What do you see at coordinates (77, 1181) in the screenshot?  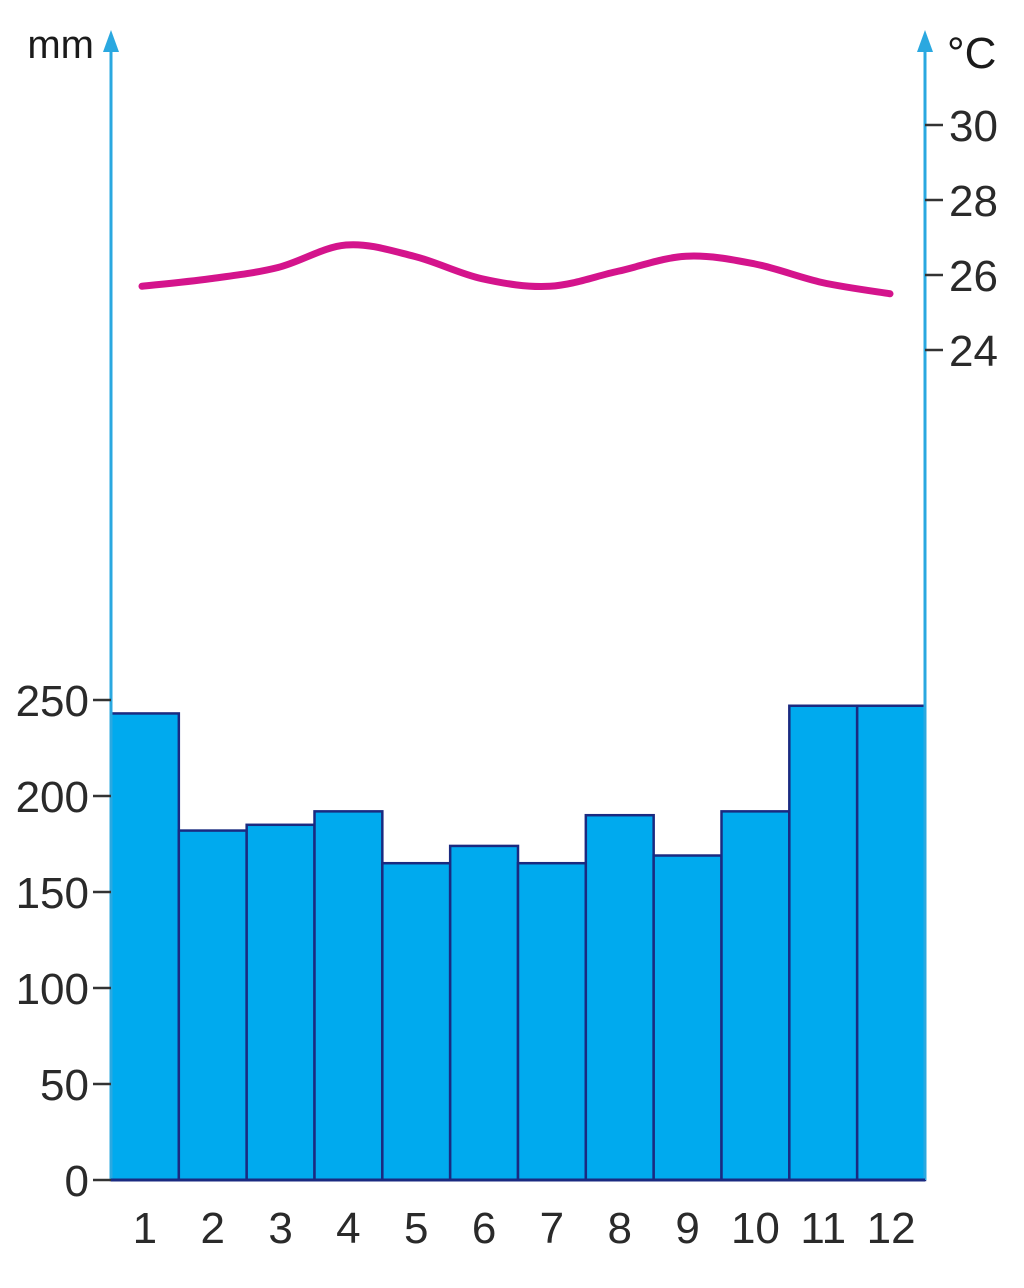 I see `left-tick-label: 0` at bounding box center [77, 1181].